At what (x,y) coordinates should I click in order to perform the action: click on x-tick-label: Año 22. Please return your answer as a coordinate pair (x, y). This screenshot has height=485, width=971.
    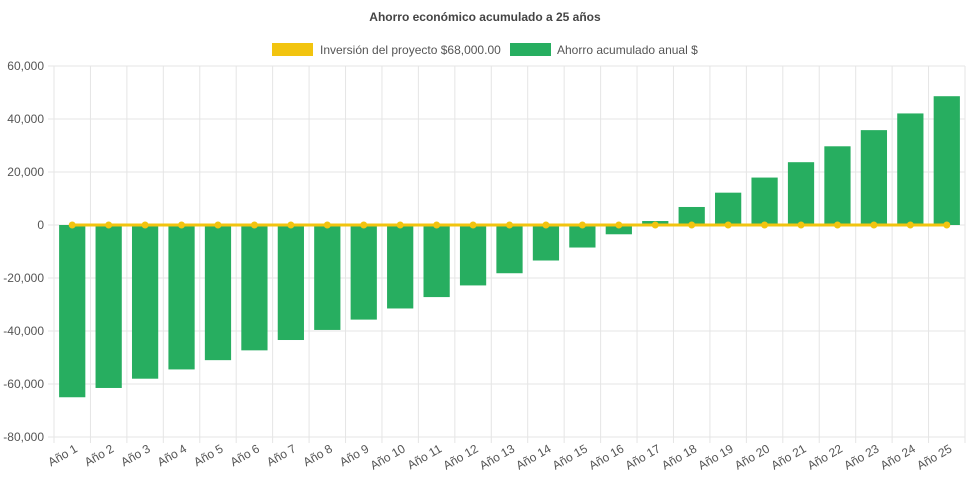
    Looking at the image, I should click on (825, 456).